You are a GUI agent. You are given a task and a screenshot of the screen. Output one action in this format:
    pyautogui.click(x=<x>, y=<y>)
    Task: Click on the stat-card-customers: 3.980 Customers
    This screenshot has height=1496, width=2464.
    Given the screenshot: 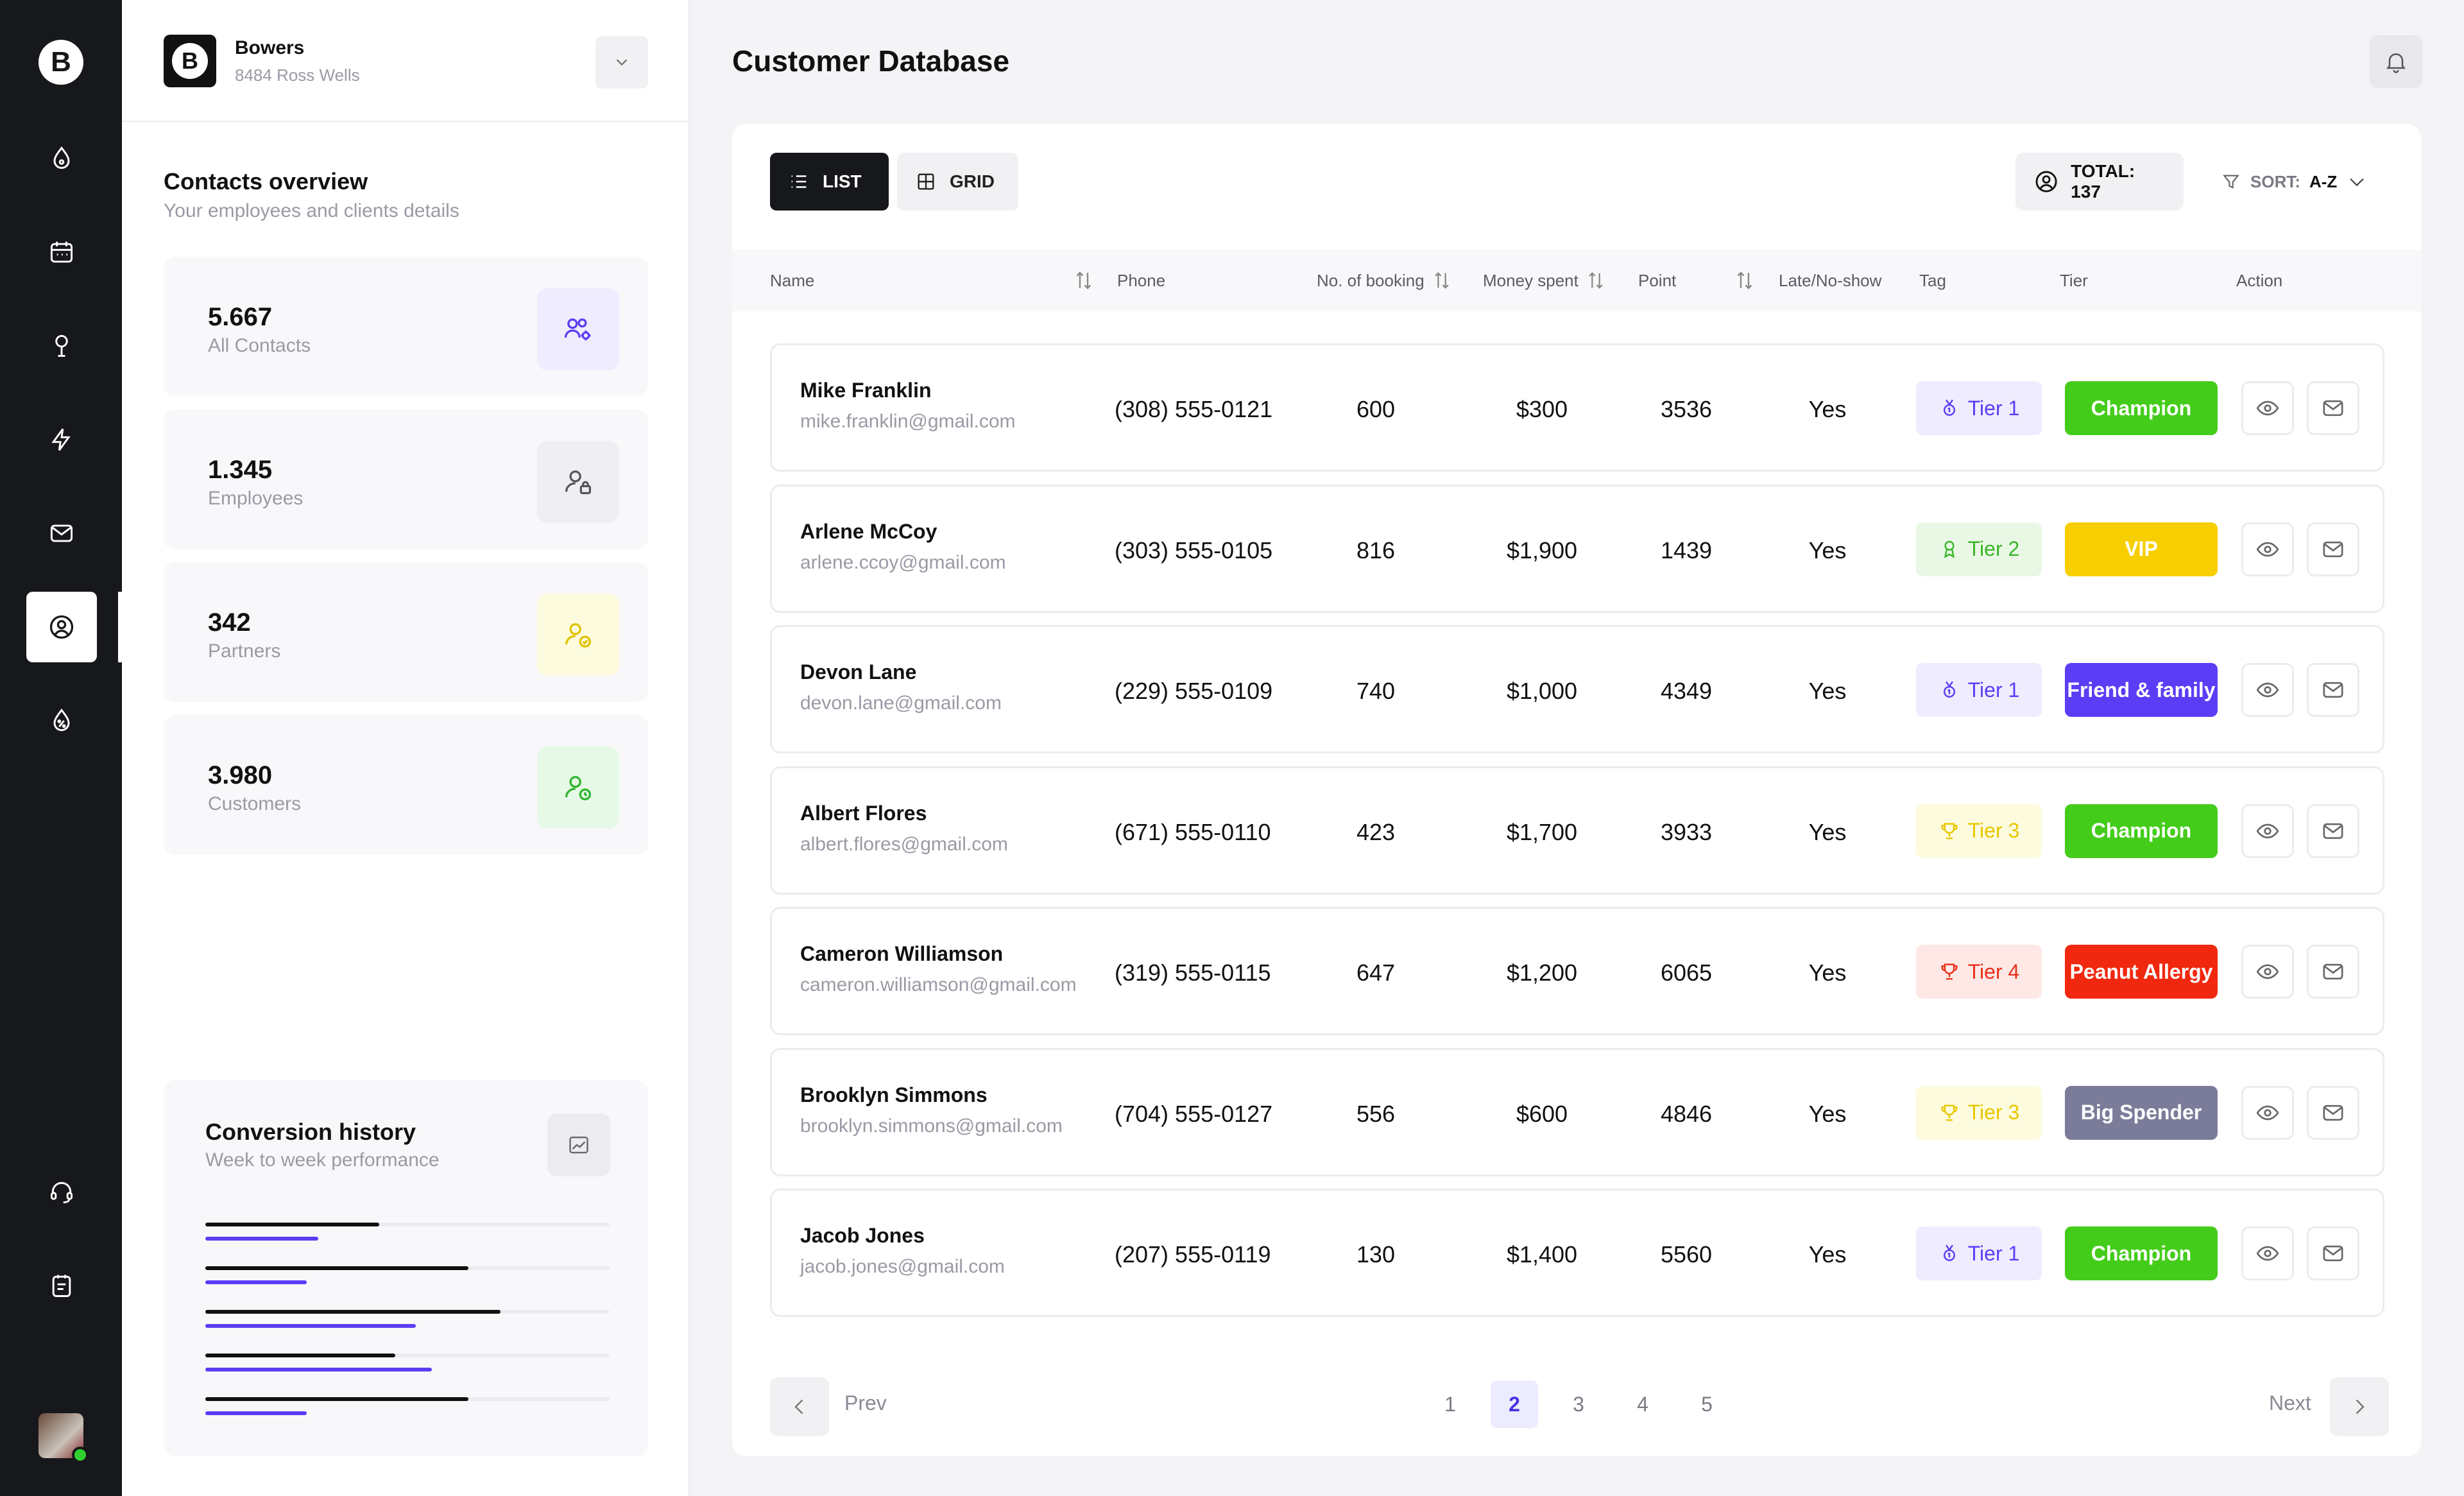 What is the action you would take?
    pyautogui.click(x=406, y=785)
    